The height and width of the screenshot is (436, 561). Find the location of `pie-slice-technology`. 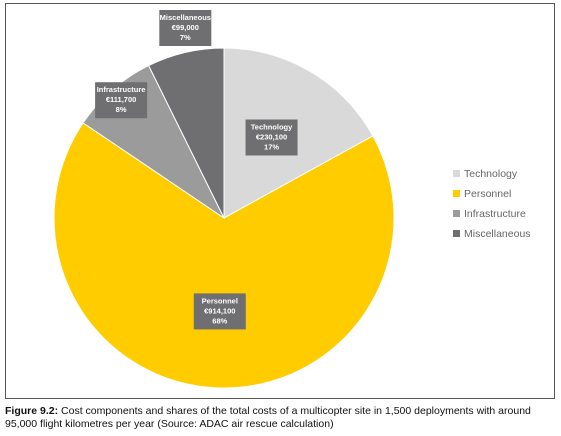

pie-slice-technology is located at coordinates (298, 133).